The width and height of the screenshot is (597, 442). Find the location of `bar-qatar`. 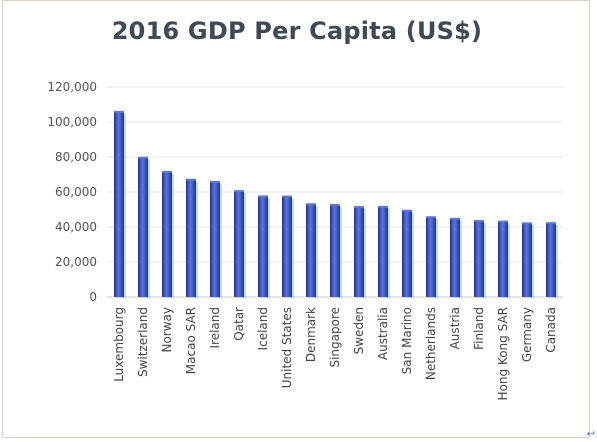

bar-qatar is located at coordinates (240, 244).